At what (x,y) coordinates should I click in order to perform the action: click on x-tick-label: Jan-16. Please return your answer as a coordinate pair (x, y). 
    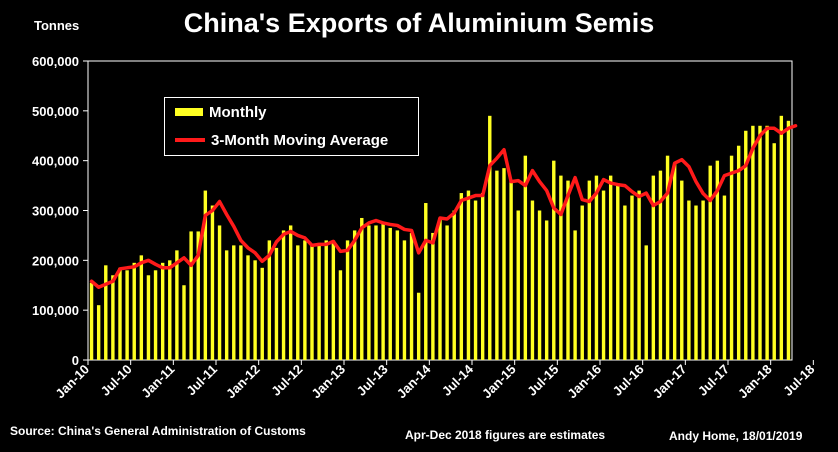
    Looking at the image, I should click on (584, 382).